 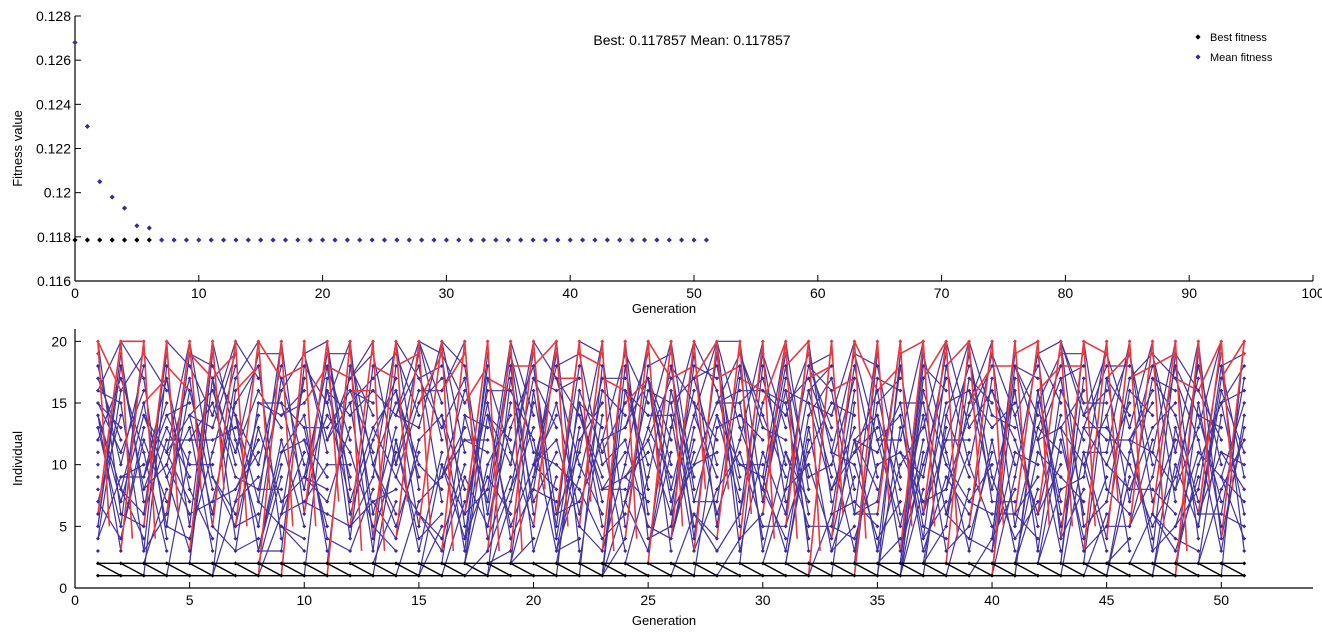 I want to click on mean-fitness-point, so click(x=558, y=240).